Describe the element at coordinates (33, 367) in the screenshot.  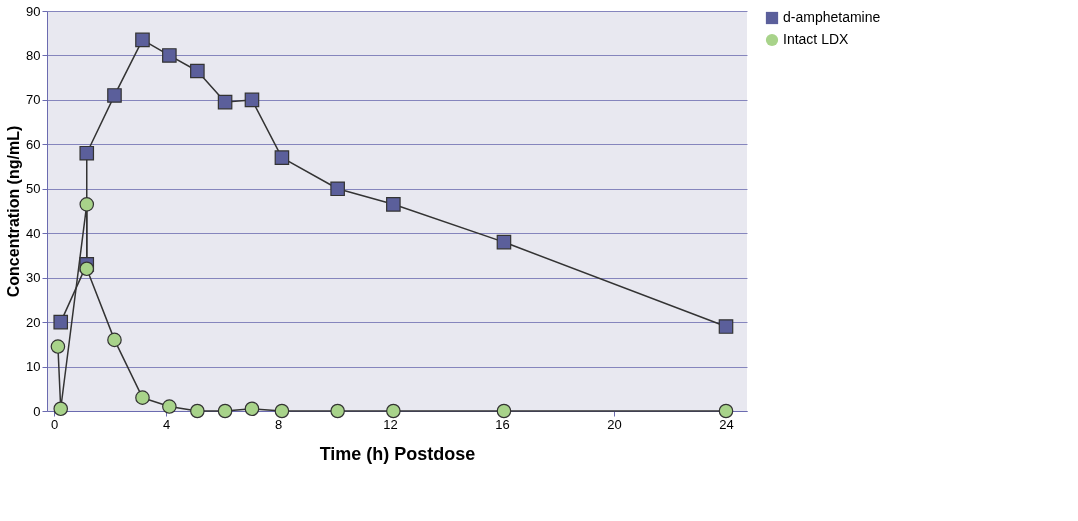
I see `y-tick-label: 10` at that location.